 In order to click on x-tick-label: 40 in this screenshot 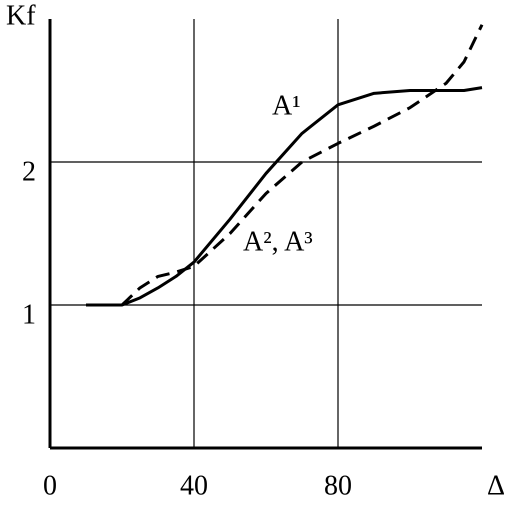, I will do `click(194, 485)`.